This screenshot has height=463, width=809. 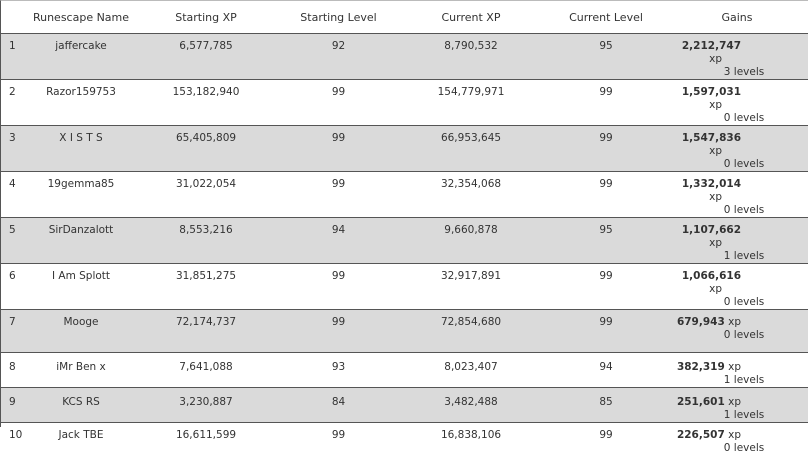 I want to click on gains-xp-value: 382,319, so click(x=701, y=367).